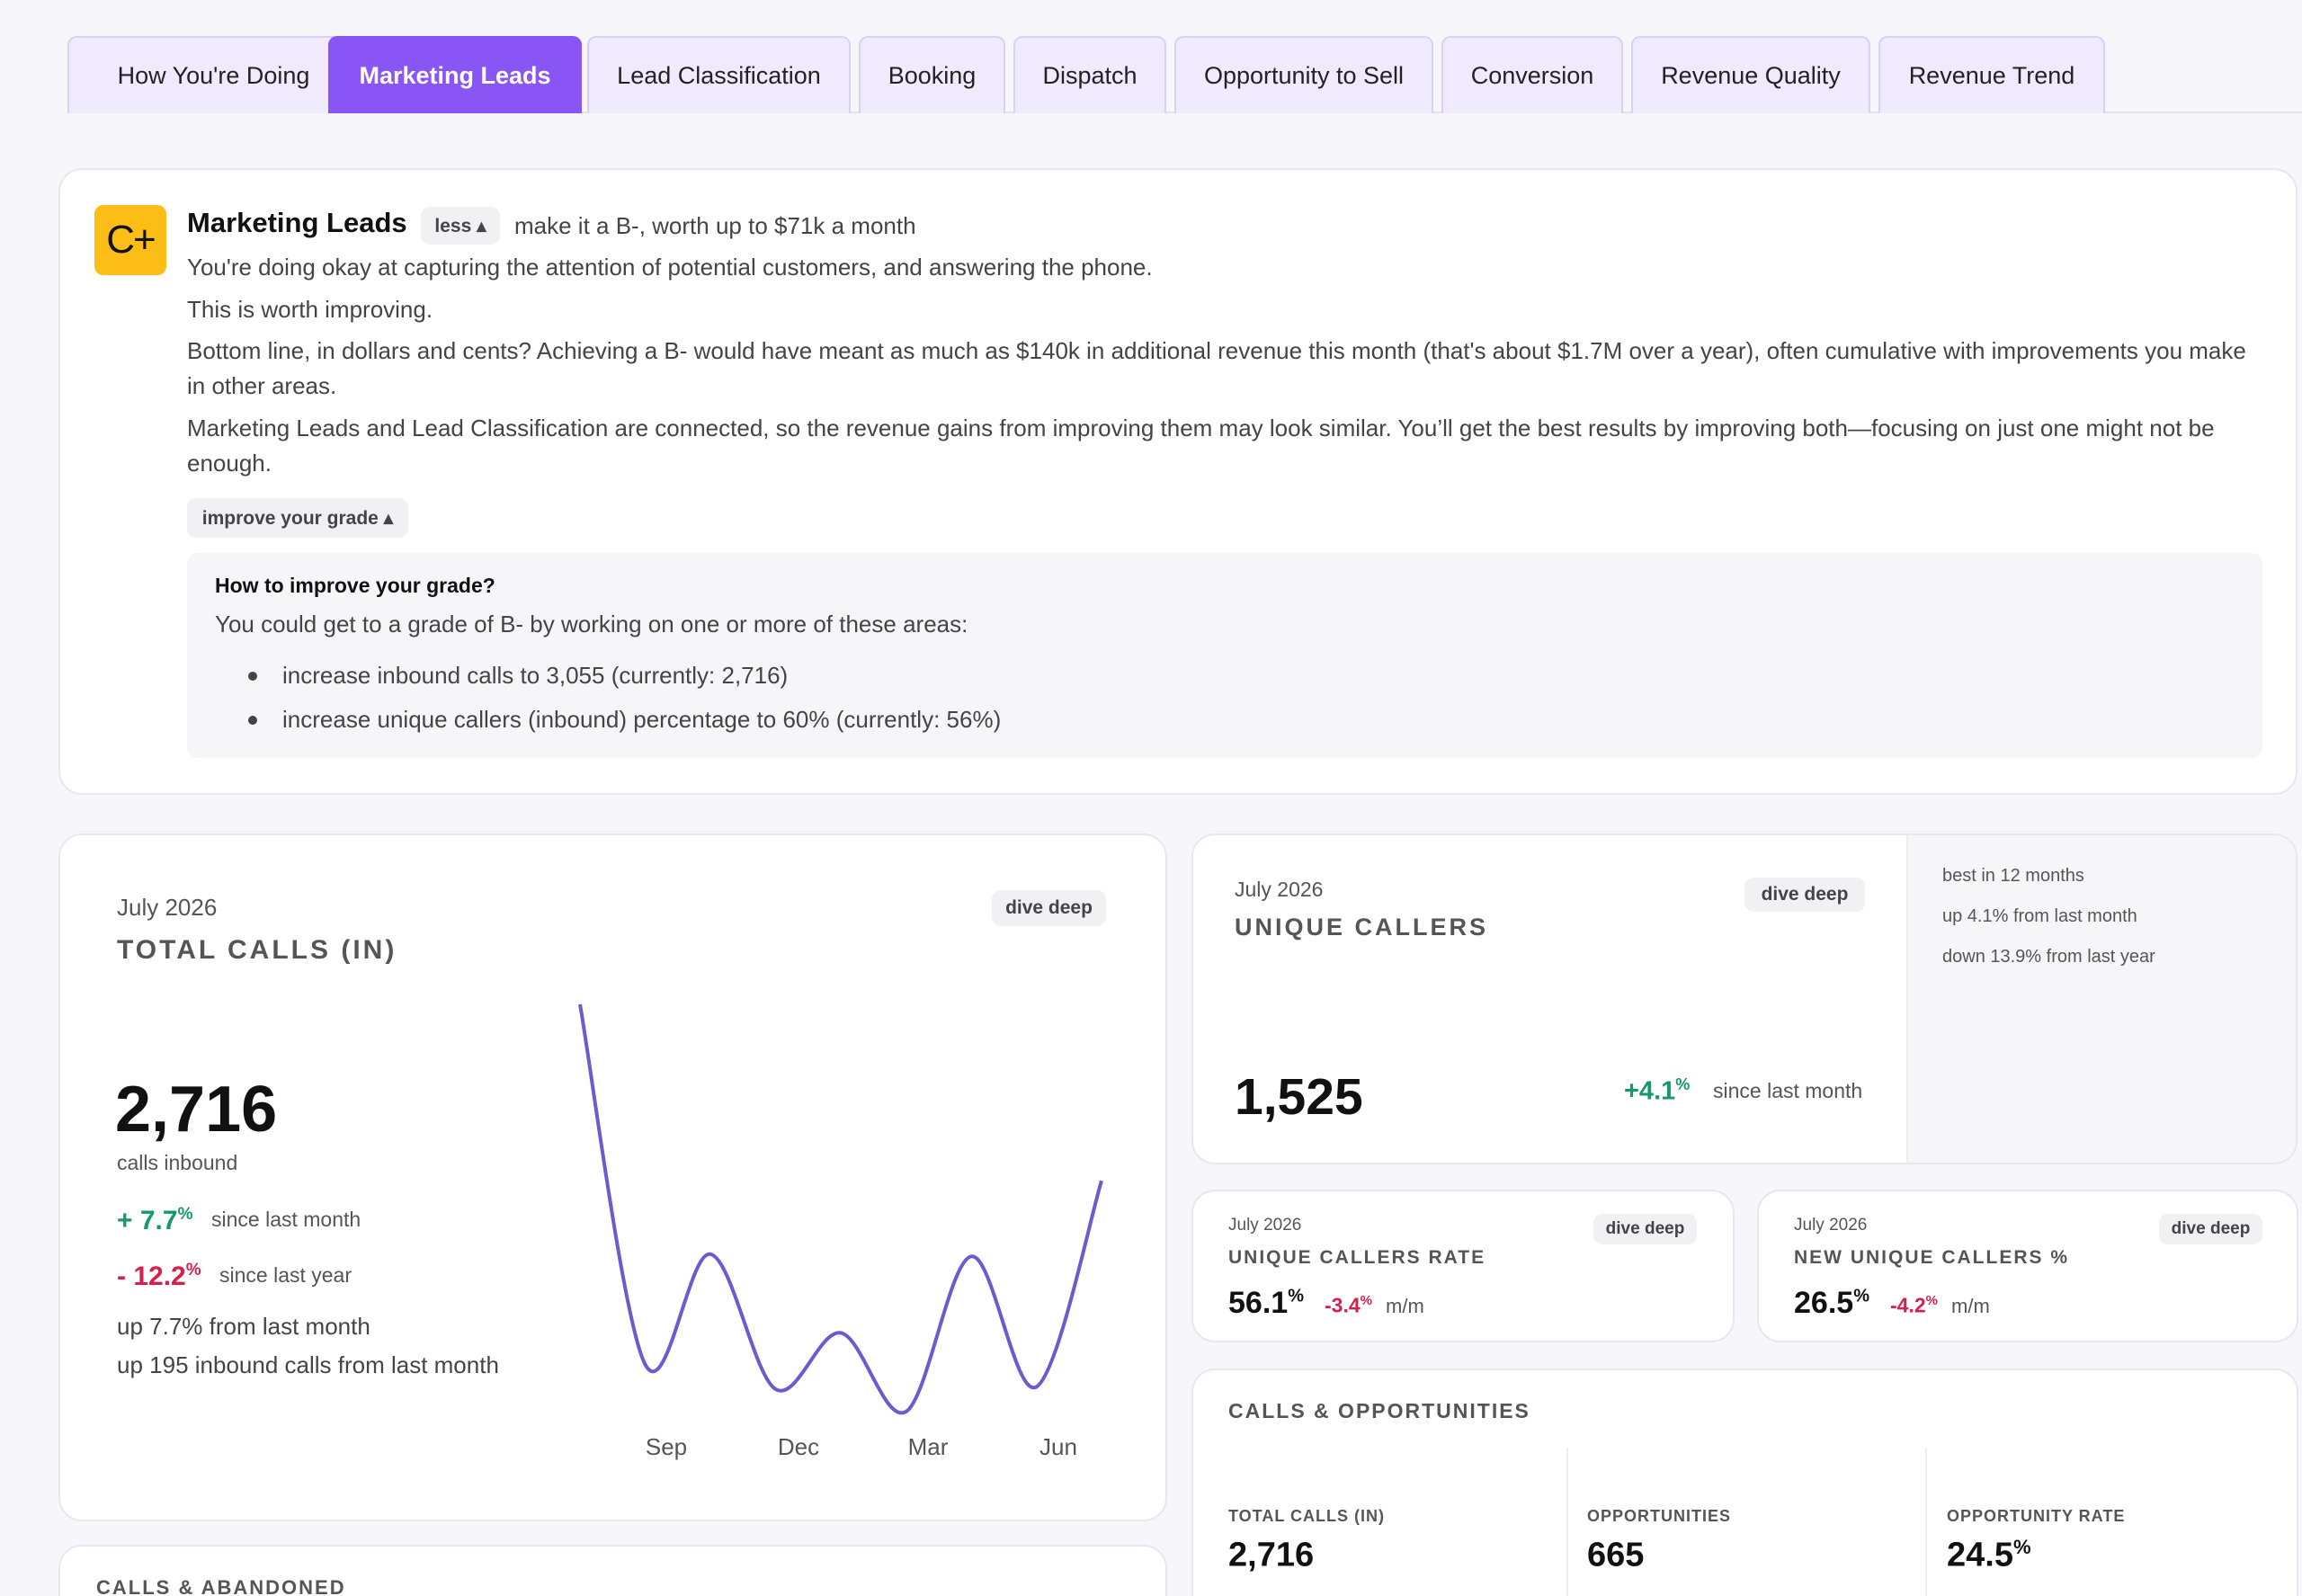 This screenshot has width=2302, height=1596. I want to click on calls-opportunities-card, so click(1744, 1482).